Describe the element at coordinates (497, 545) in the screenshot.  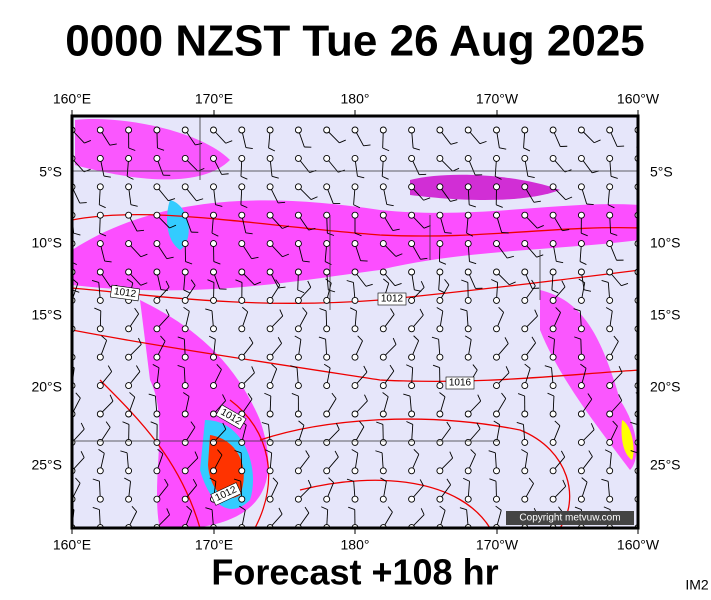
I see `bottom-lon-label: 170°W` at that location.